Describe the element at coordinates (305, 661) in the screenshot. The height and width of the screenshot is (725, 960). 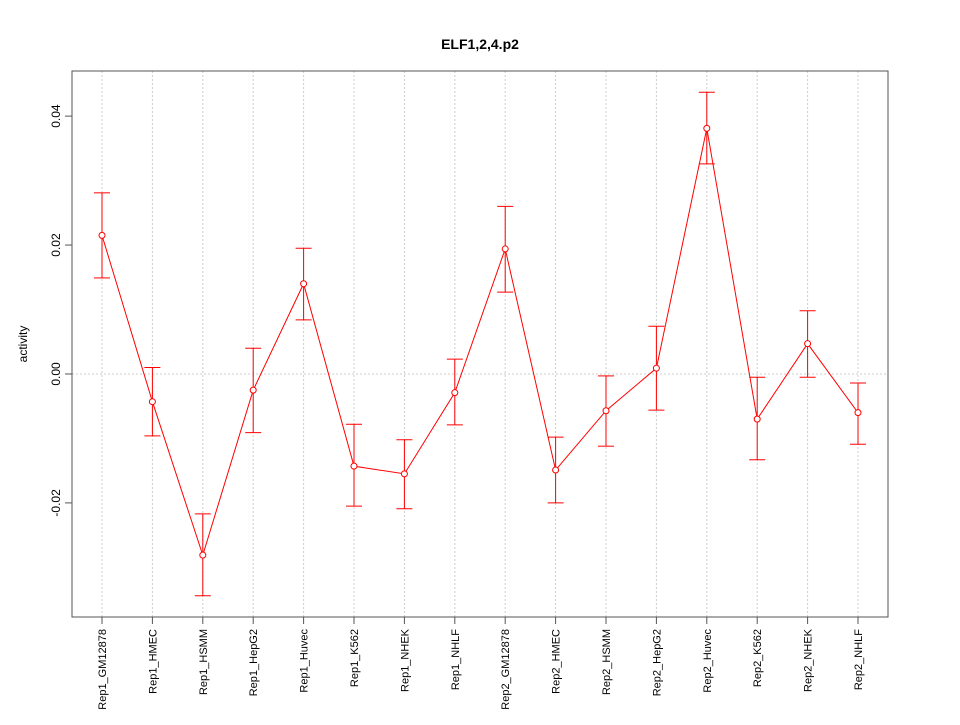
I see `x-tick-label: Rep1_Huvec` at that location.